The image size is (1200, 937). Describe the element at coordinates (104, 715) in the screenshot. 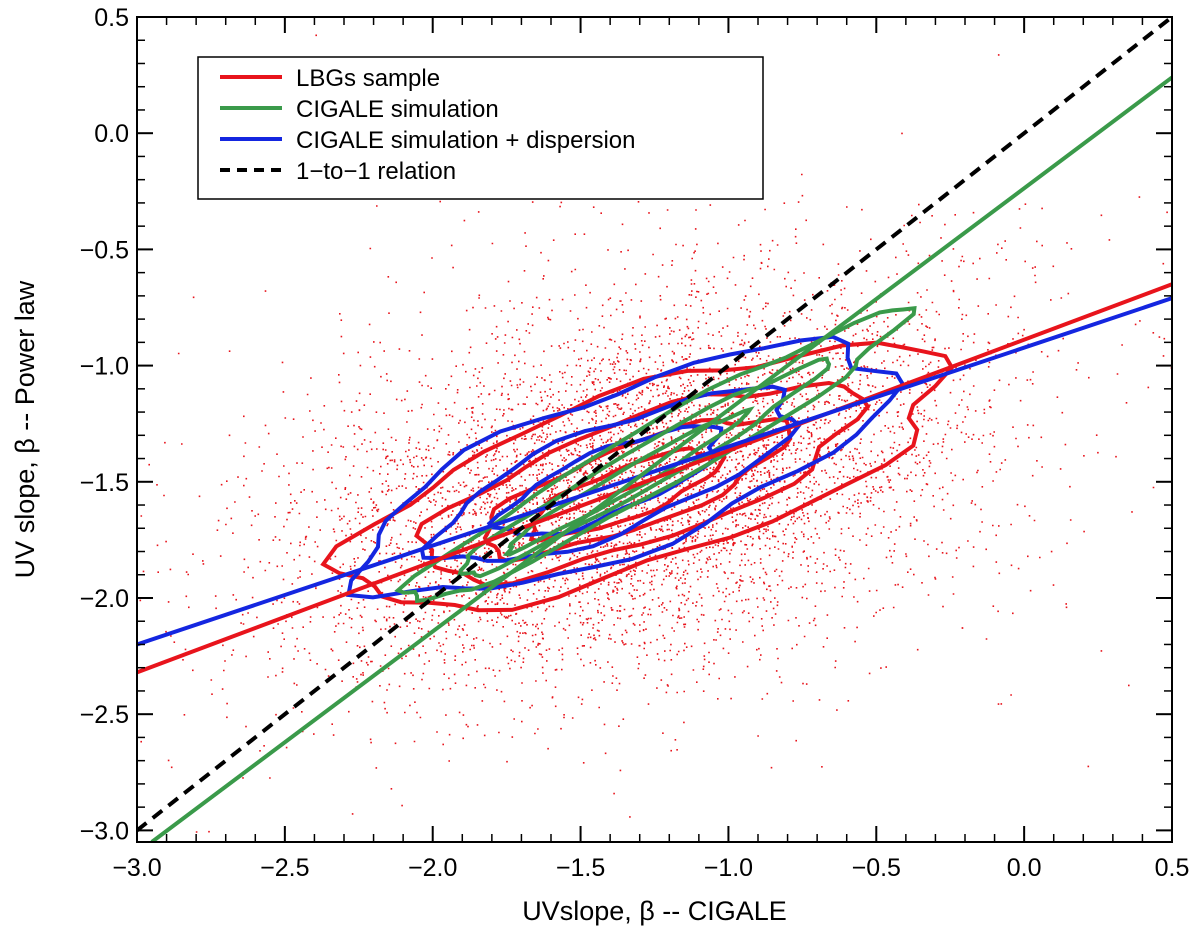

I see `y-tick-label: −2.5` at that location.